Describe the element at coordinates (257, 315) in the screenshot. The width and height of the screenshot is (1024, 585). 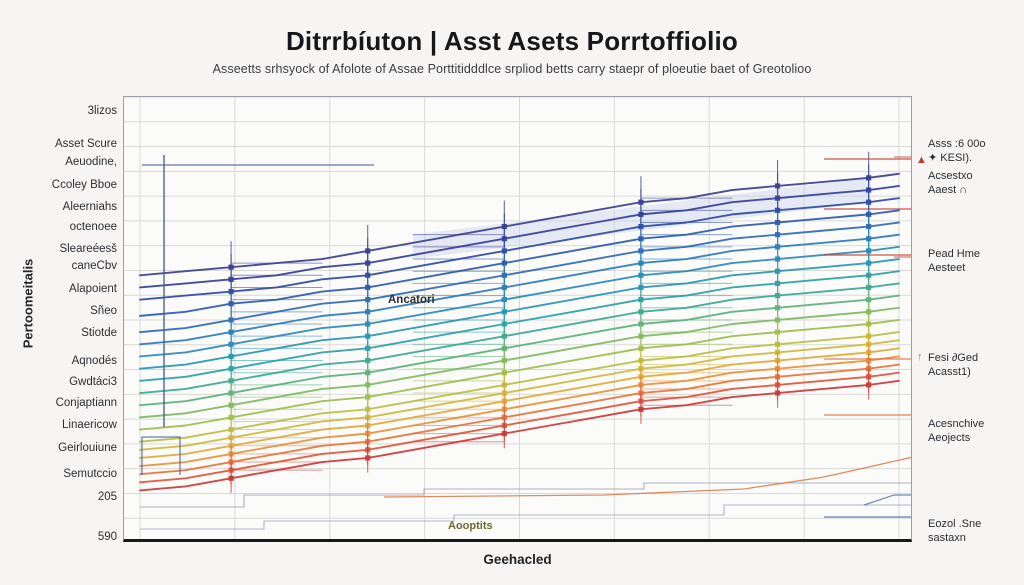
I see `left-reference-rules` at that location.